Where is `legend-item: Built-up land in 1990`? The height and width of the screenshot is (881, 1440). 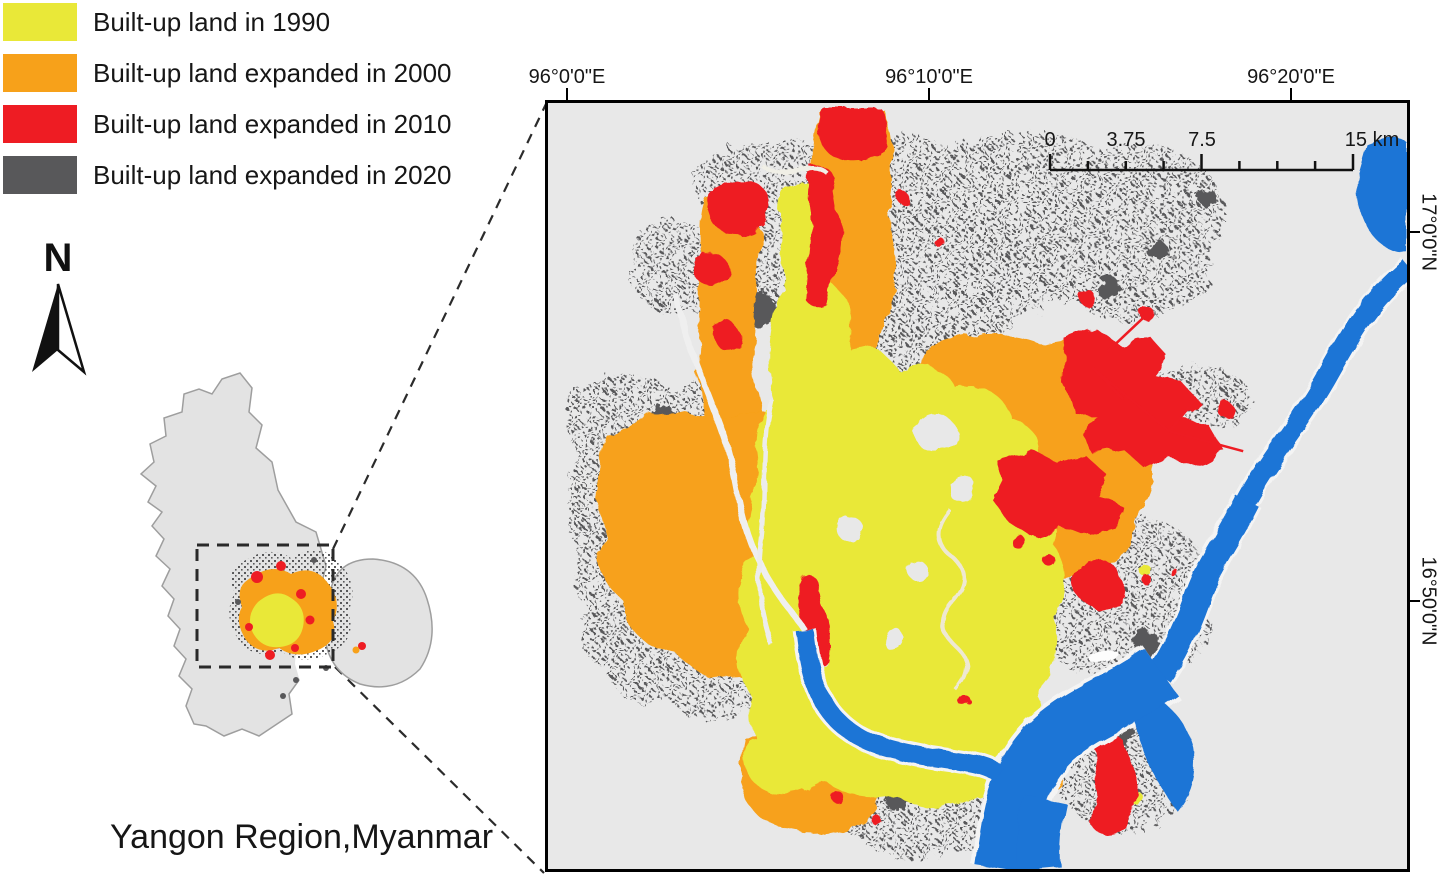 legend-item: Built-up land in 1990 is located at coordinates (227, 22).